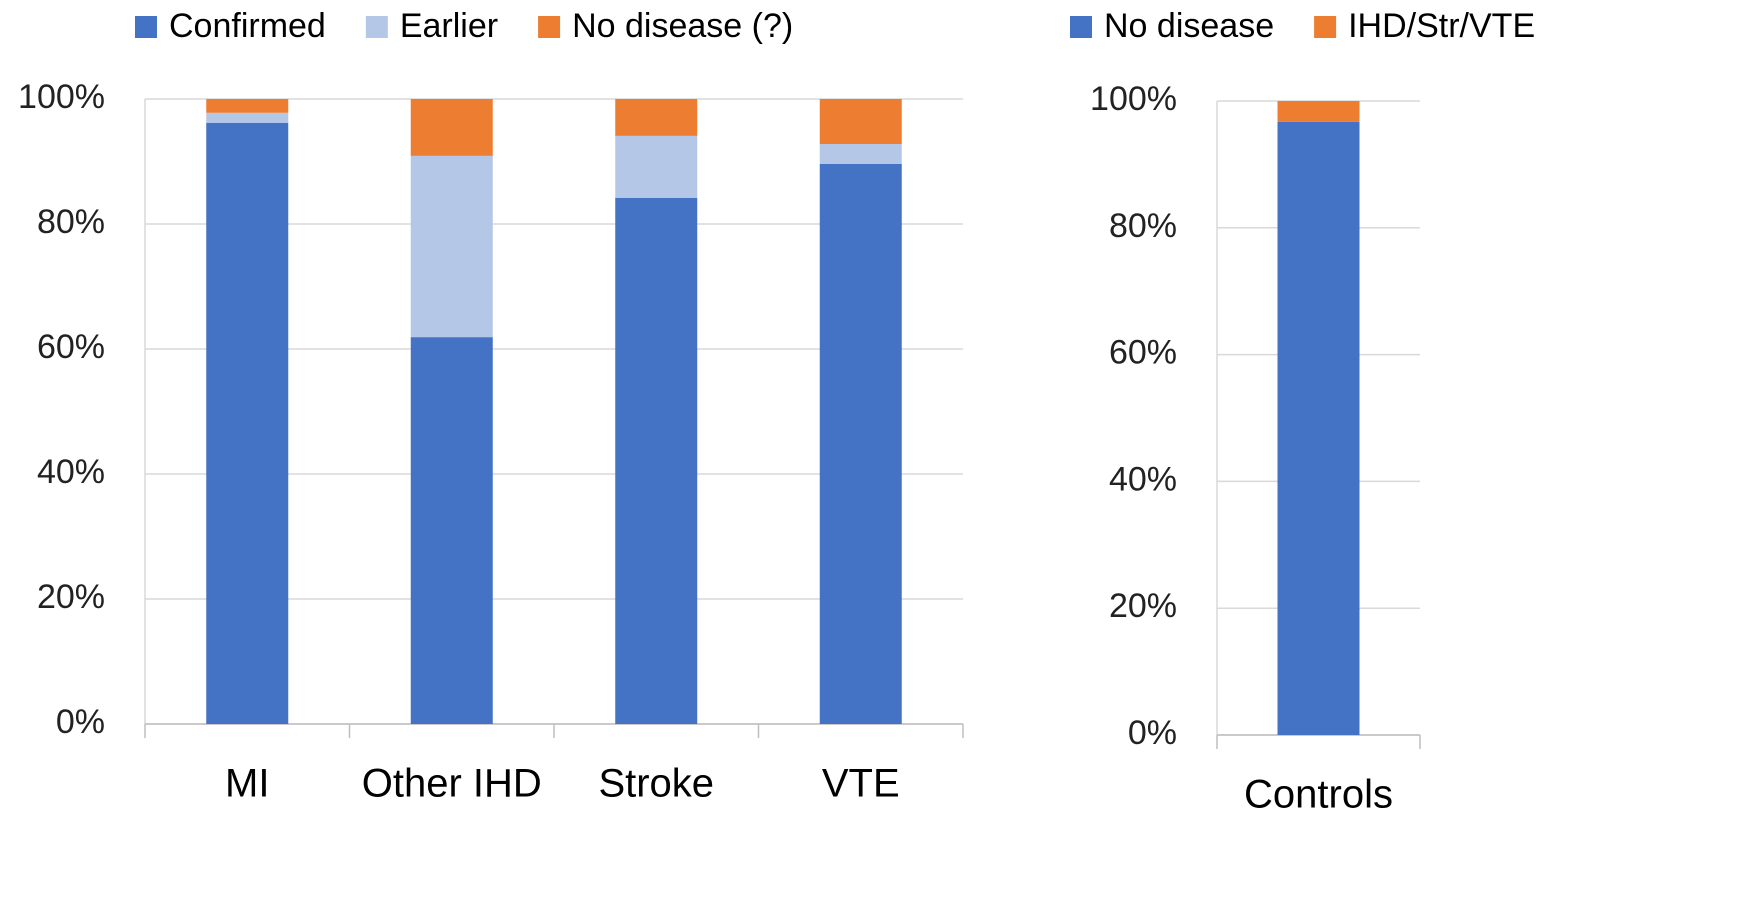 Image resolution: width=1763 pixels, height=915 pixels. I want to click on legend-label: IHD/Str/VTE, so click(1441, 26).